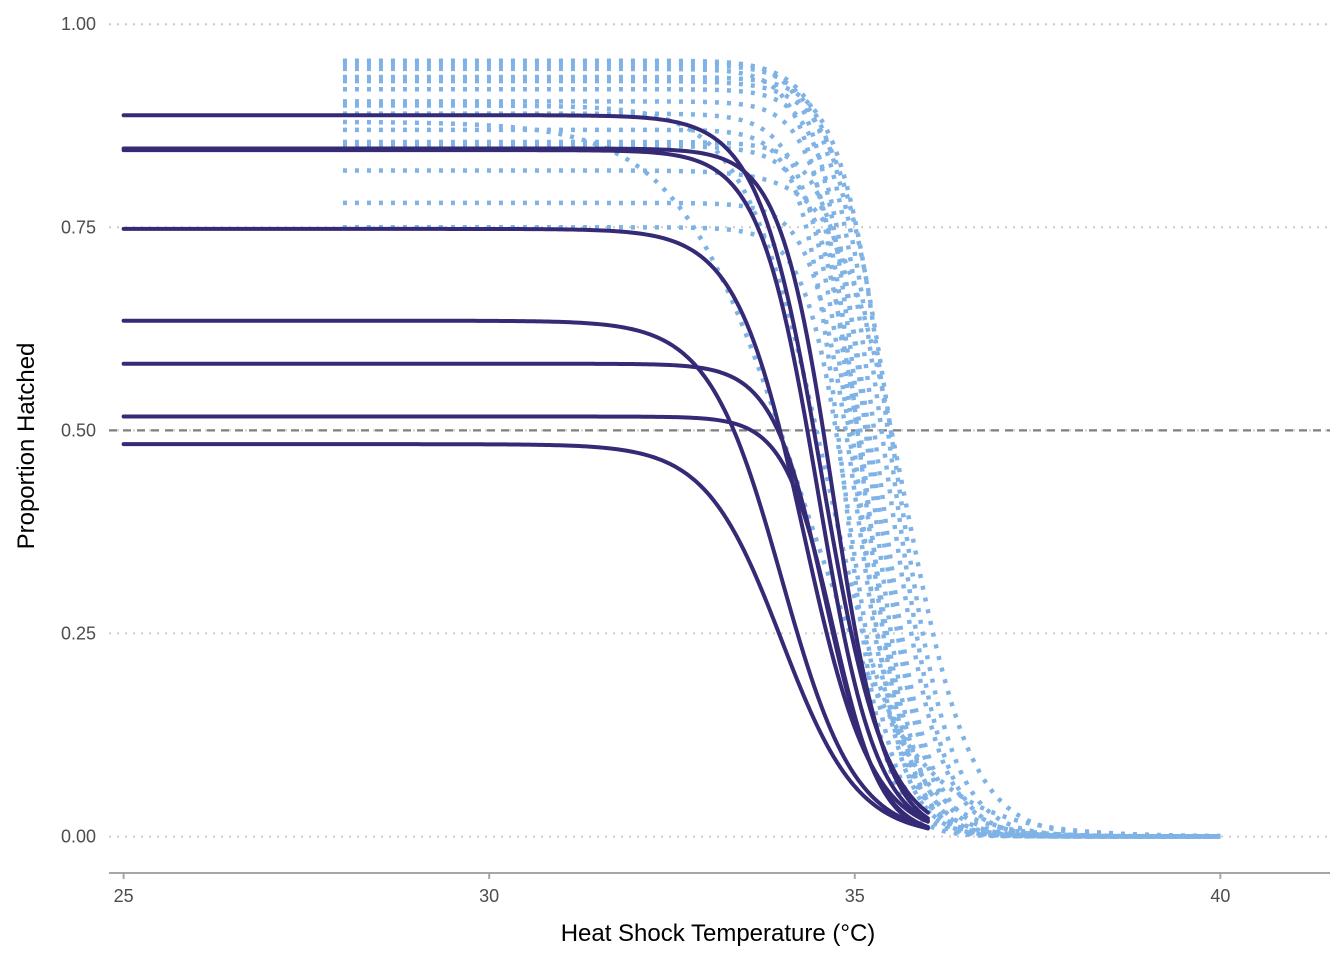 This screenshot has width=1344, height=960. Describe the element at coordinates (78, 227) in the screenshot. I see `y-tick-label: 0.75` at that location.